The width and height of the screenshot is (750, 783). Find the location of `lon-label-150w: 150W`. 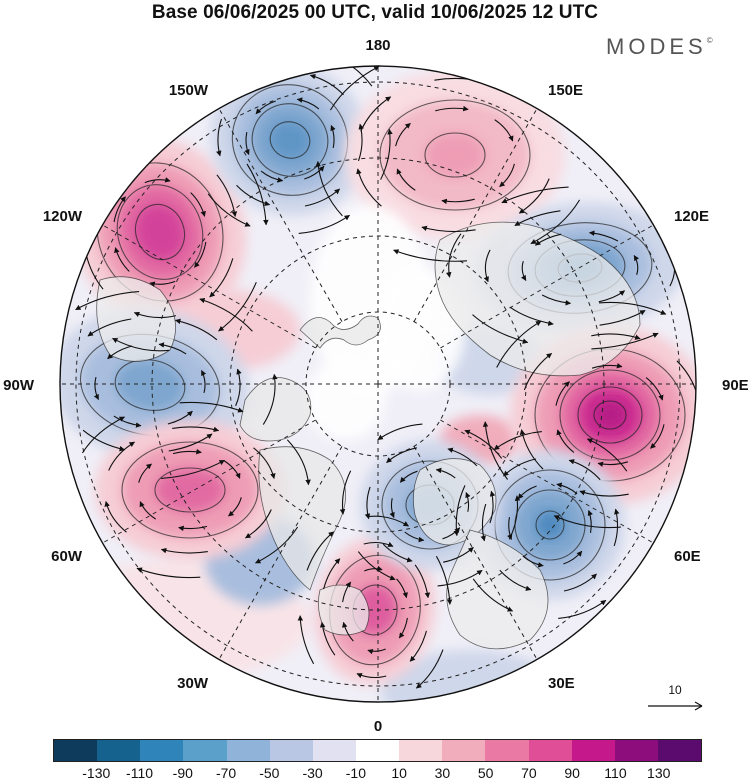

lon-label-150w: 150W is located at coordinates (189, 90).